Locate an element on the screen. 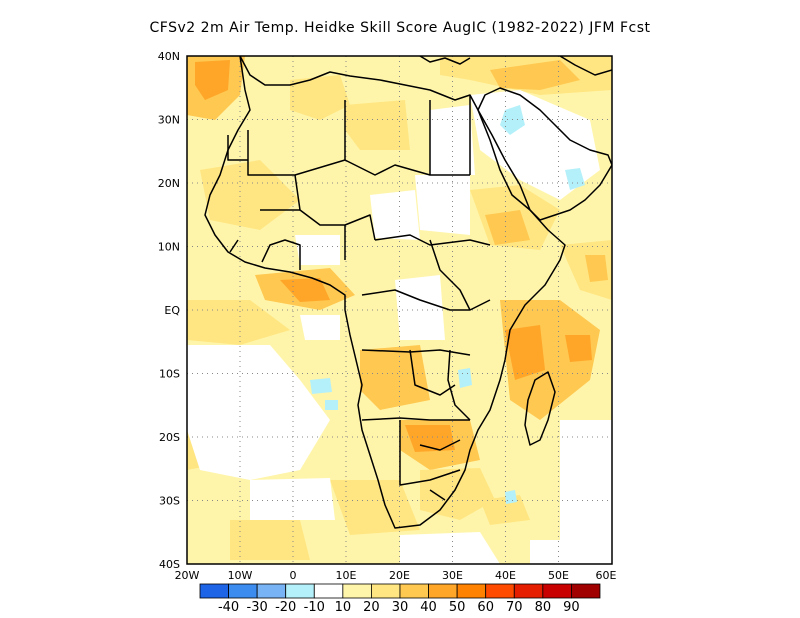 The width and height of the screenshot is (800, 618). colorbar-label: 90 is located at coordinates (571, 607).